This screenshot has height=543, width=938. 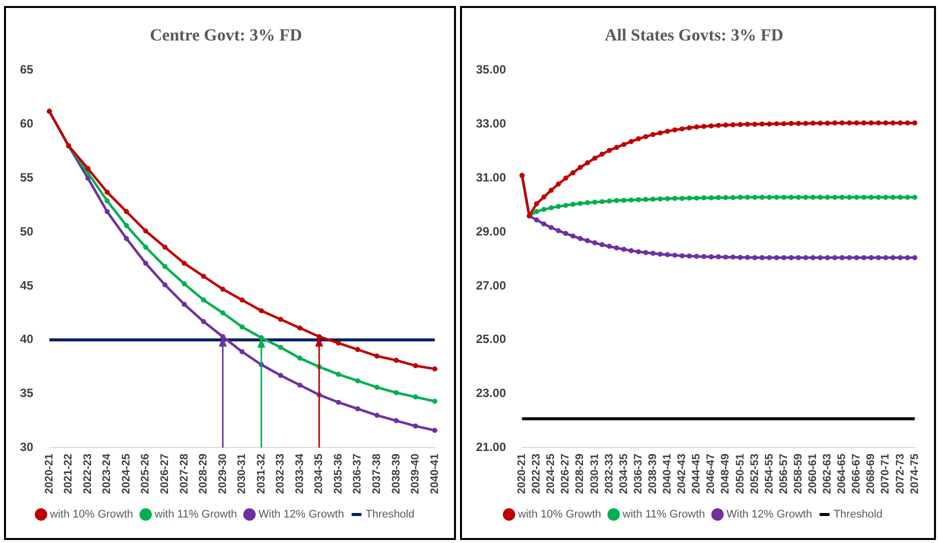 I want to click on y-tick-label: 27.00, so click(x=491, y=285).